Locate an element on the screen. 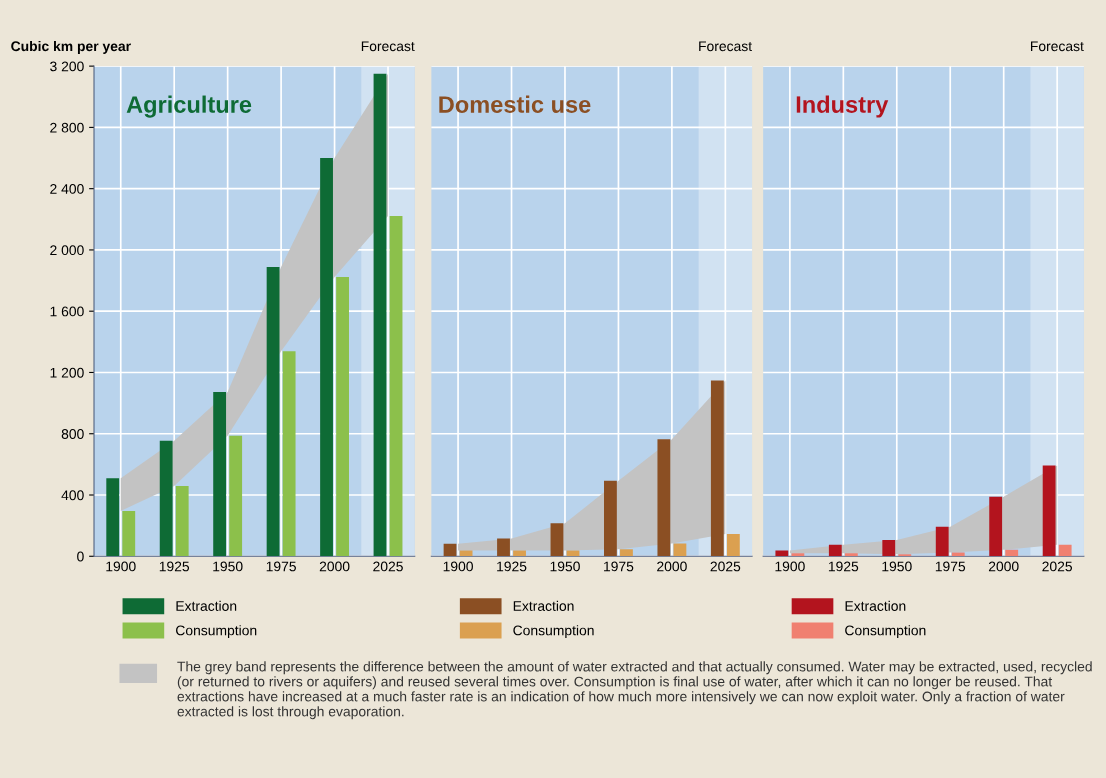 The width and height of the screenshot is (1106, 778). y-tick-label: 2 800 is located at coordinates (67, 127).